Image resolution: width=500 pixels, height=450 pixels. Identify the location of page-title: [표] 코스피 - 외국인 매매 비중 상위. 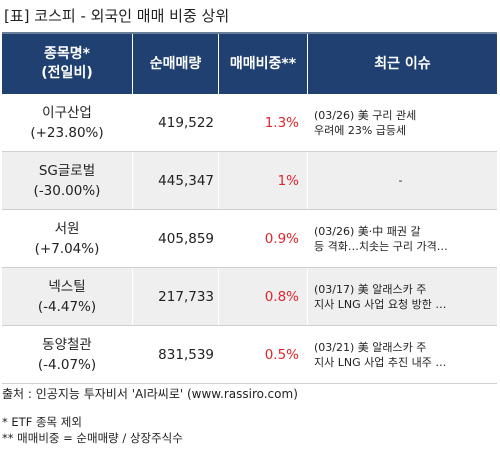
(117, 16).